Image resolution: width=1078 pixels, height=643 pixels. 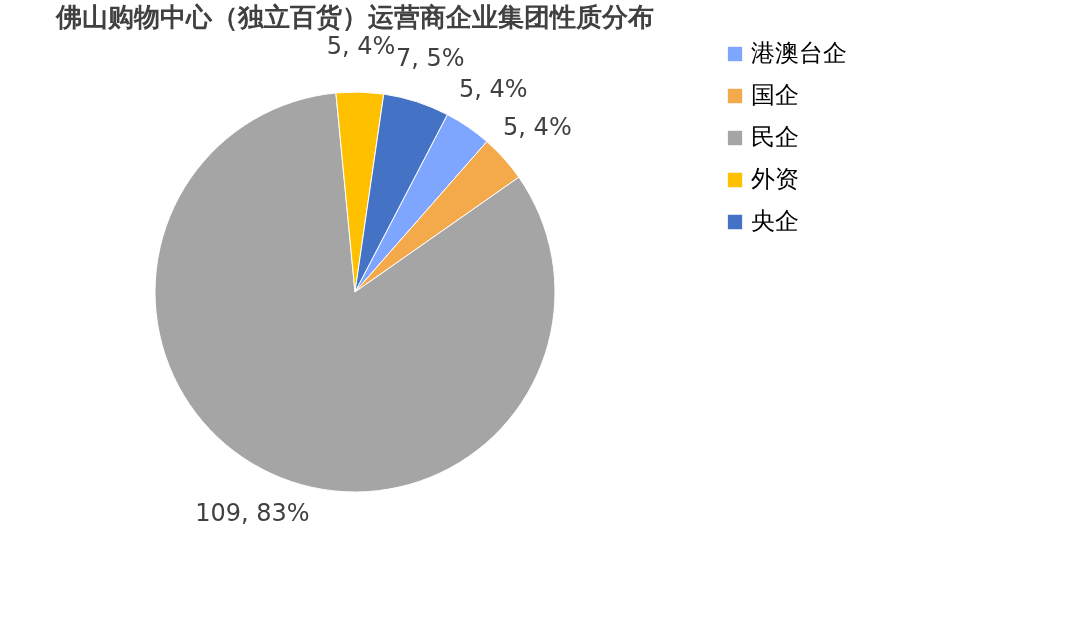 What do you see at coordinates (775, 221) in the screenshot?
I see `legend-label: 央企` at bounding box center [775, 221].